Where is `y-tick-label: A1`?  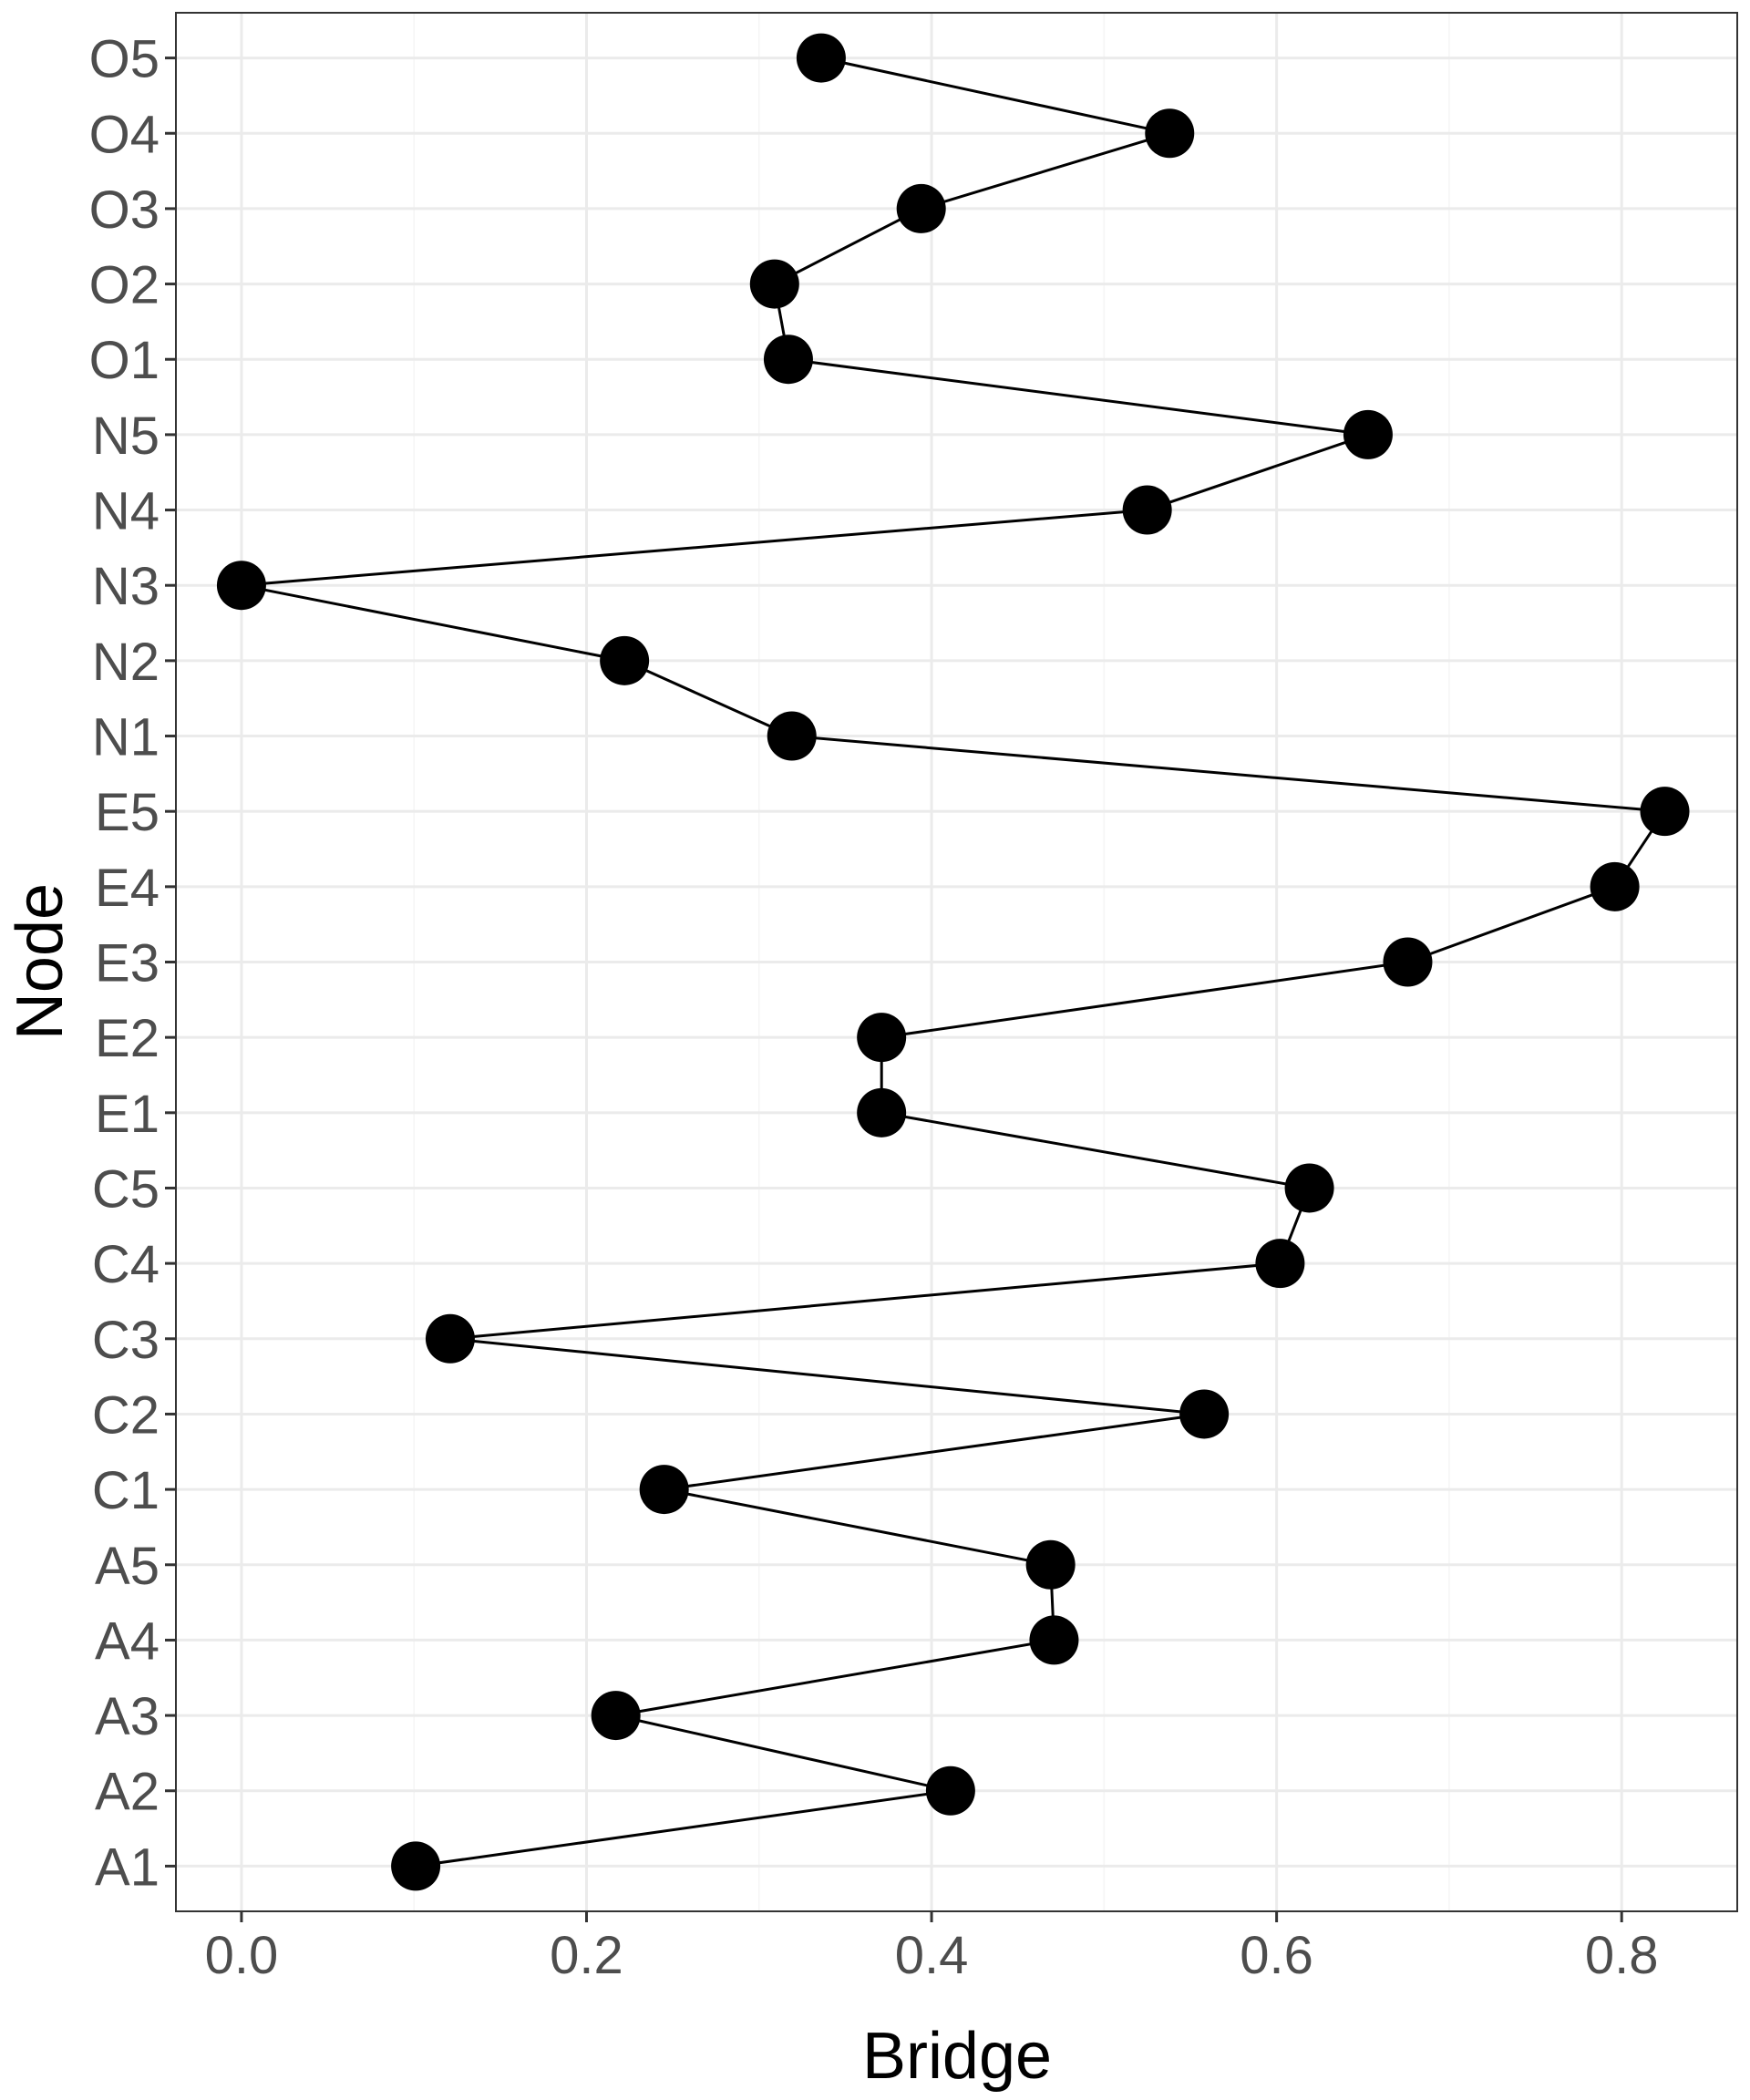
y-tick-label: A1 is located at coordinates (128, 1867).